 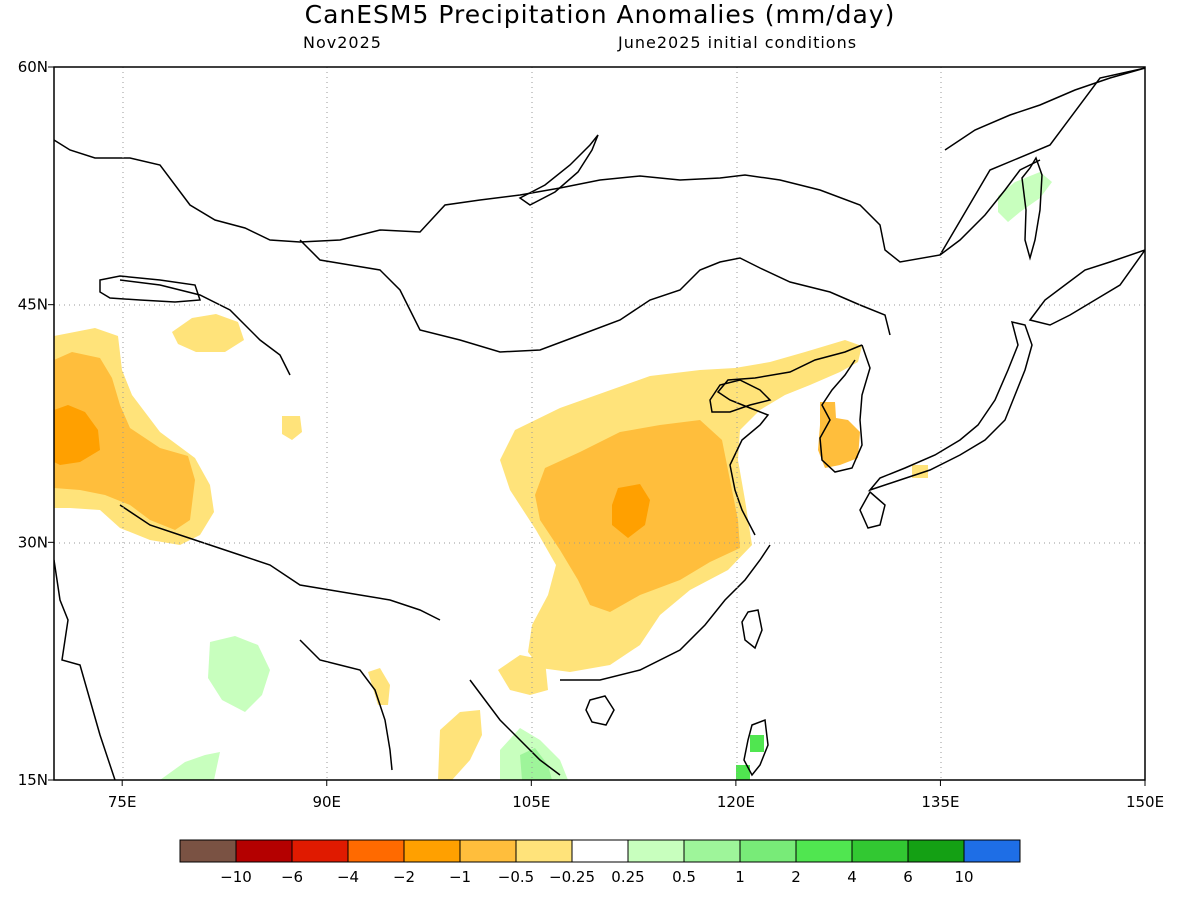 What do you see at coordinates (208, 333) in the screenshot?
I see `anomaly-patch-aral` at bounding box center [208, 333].